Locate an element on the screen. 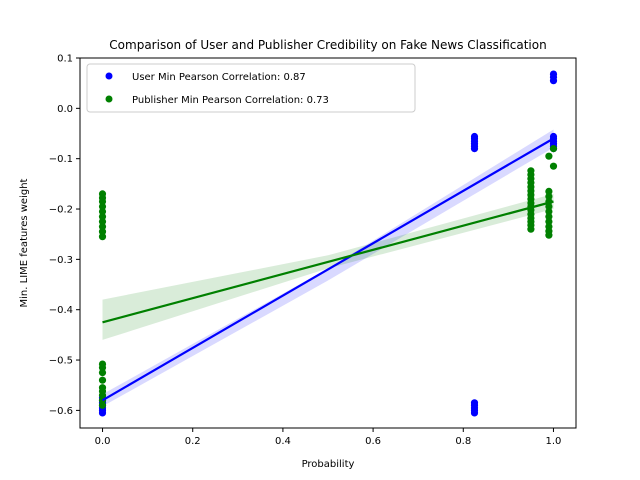  y-tick-label: −0.4 is located at coordinates (61, 310).